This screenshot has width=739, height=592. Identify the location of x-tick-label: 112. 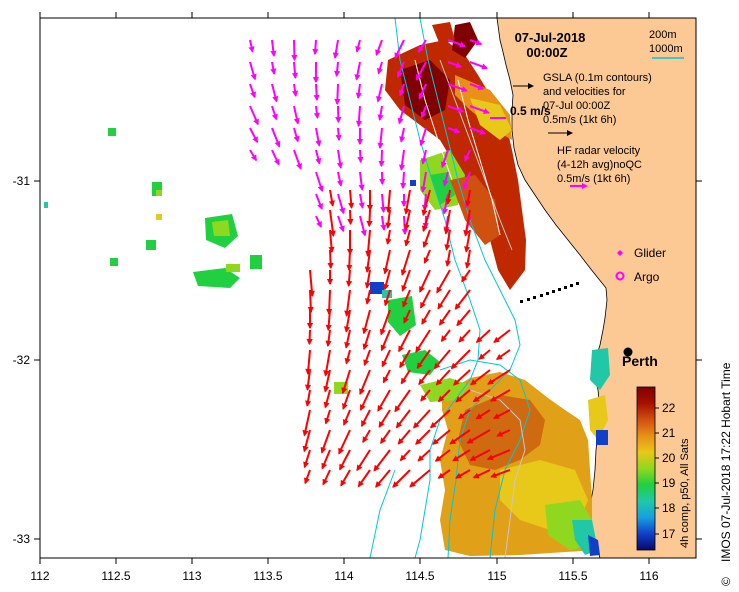
(39, 576).